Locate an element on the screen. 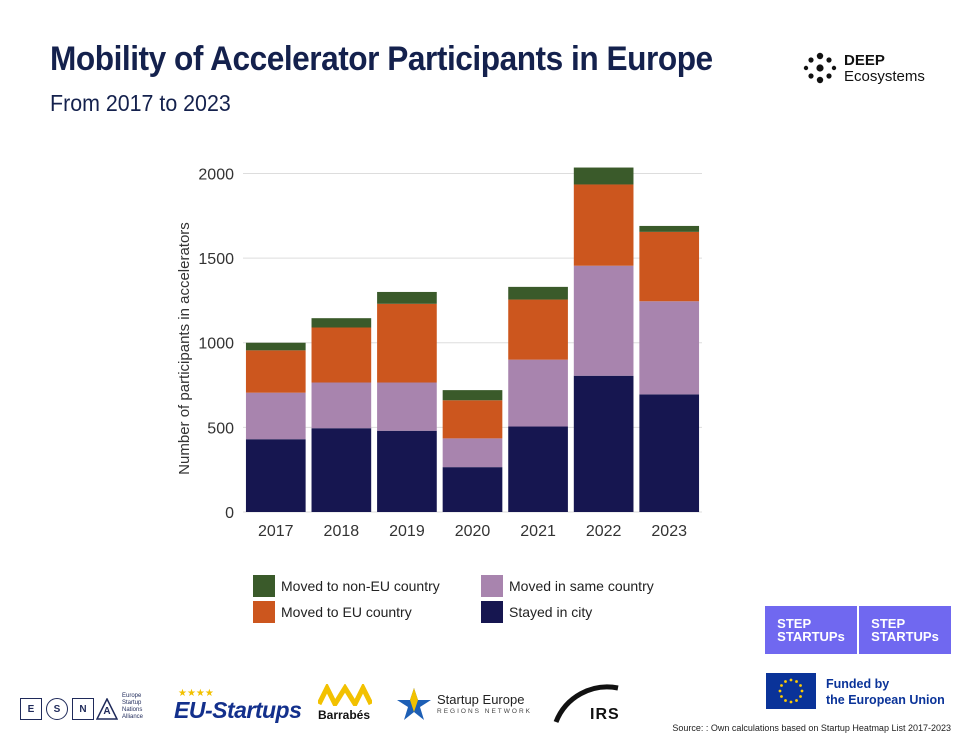 The width and height of the screenshot is (975, 744). esna-letter: E is located at coordinates (31, 709).